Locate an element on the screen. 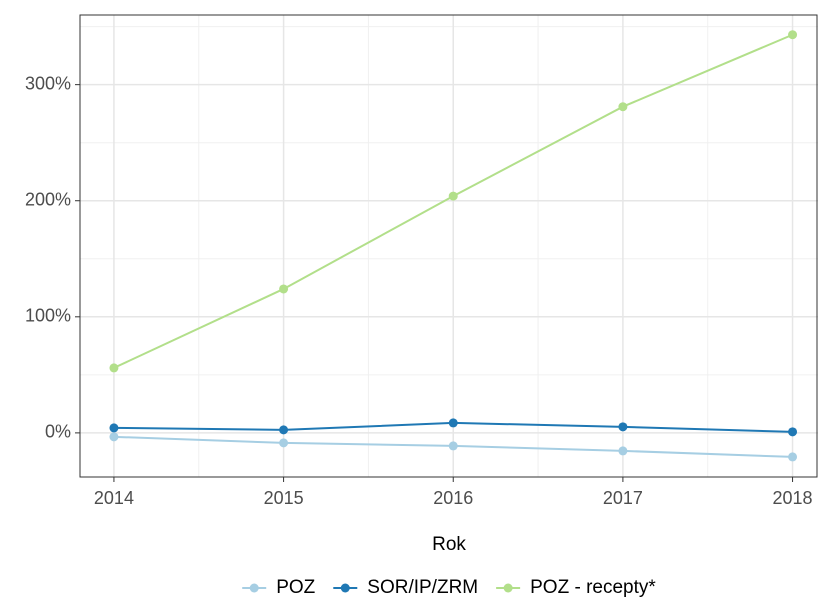  x-tick-label: 2014 is located at coordinates (114, 498).